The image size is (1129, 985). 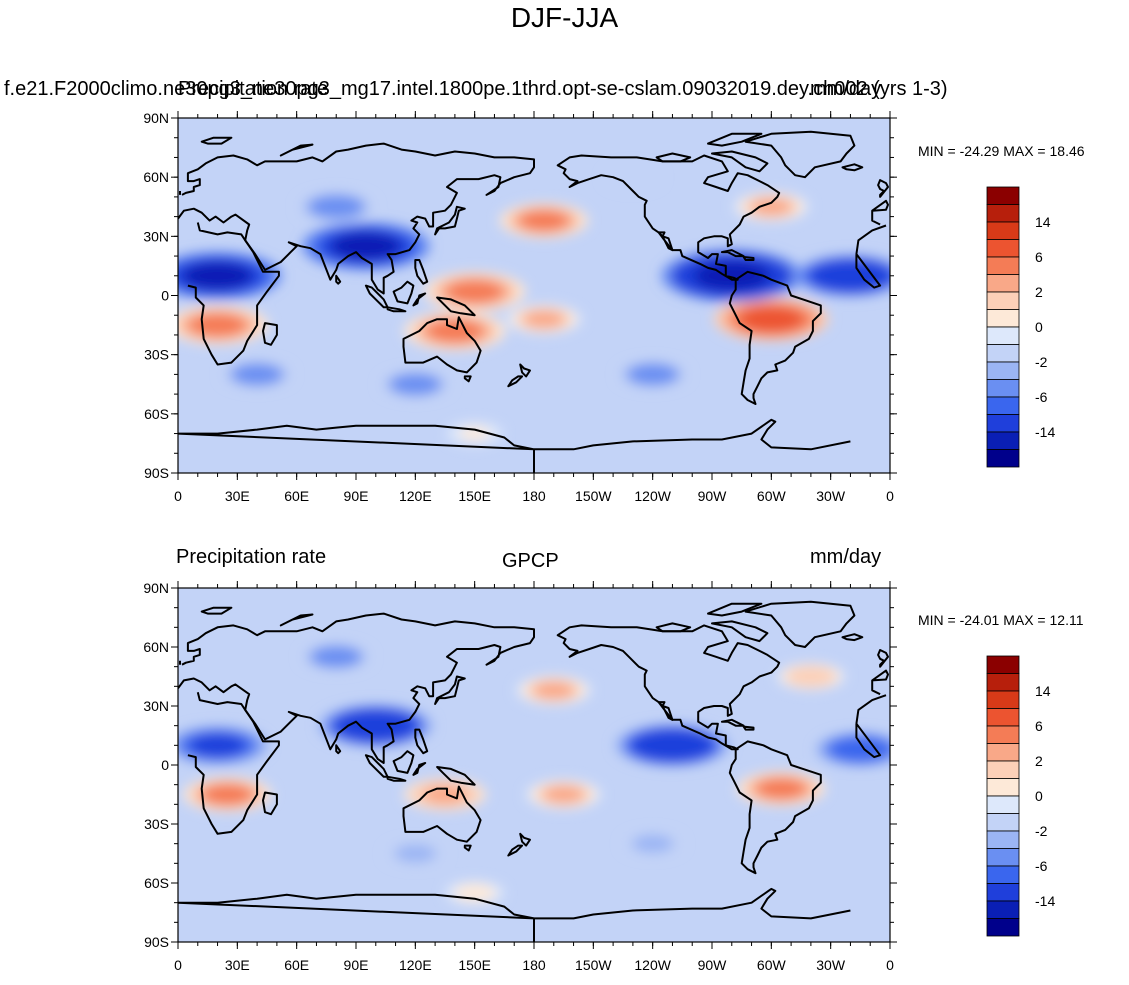 I want to click on lat-tick-label: 30N, so click(x=156, y=706).